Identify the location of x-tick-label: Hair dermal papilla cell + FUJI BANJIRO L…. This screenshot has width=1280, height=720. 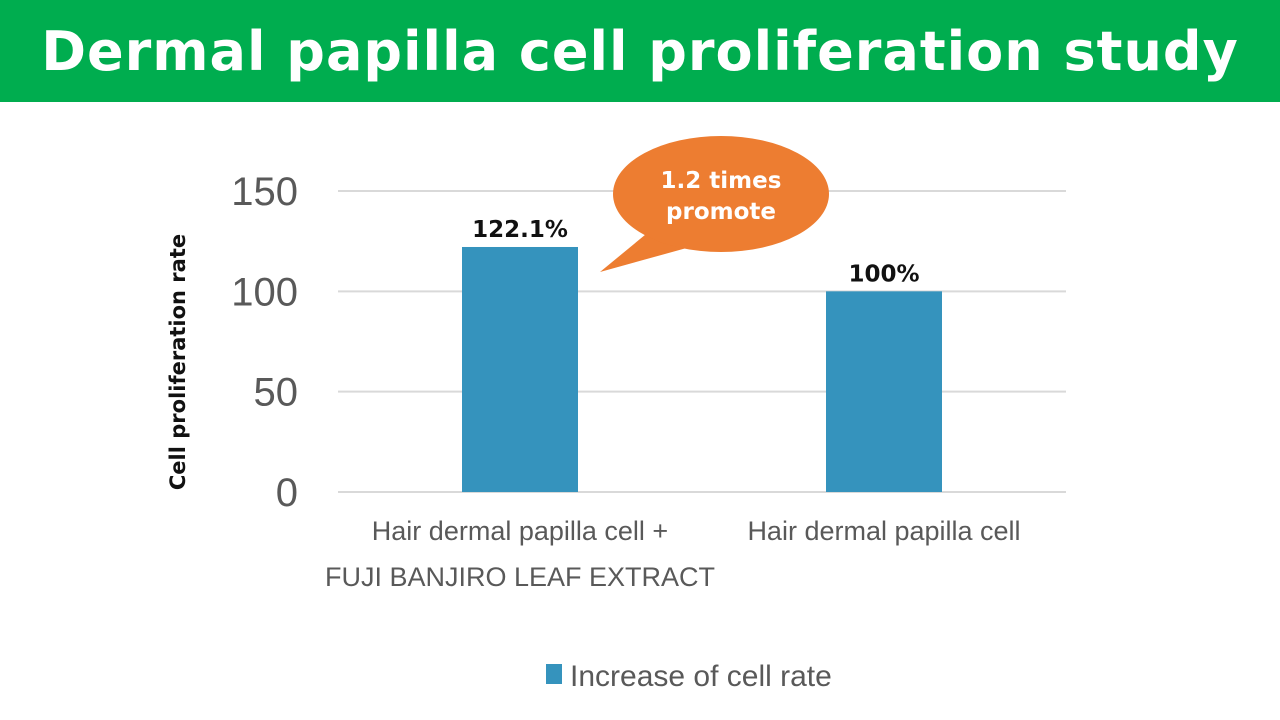
(520, 554).